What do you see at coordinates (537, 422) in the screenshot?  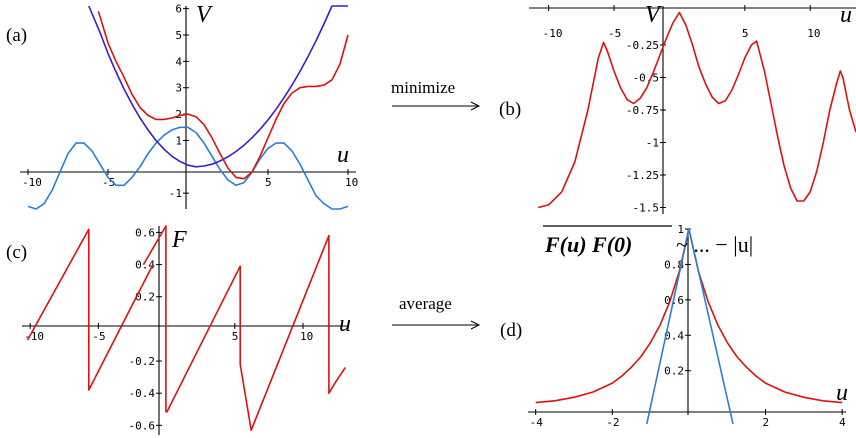 I see `x-tick-label: -4` at bounding box center [537, 422].